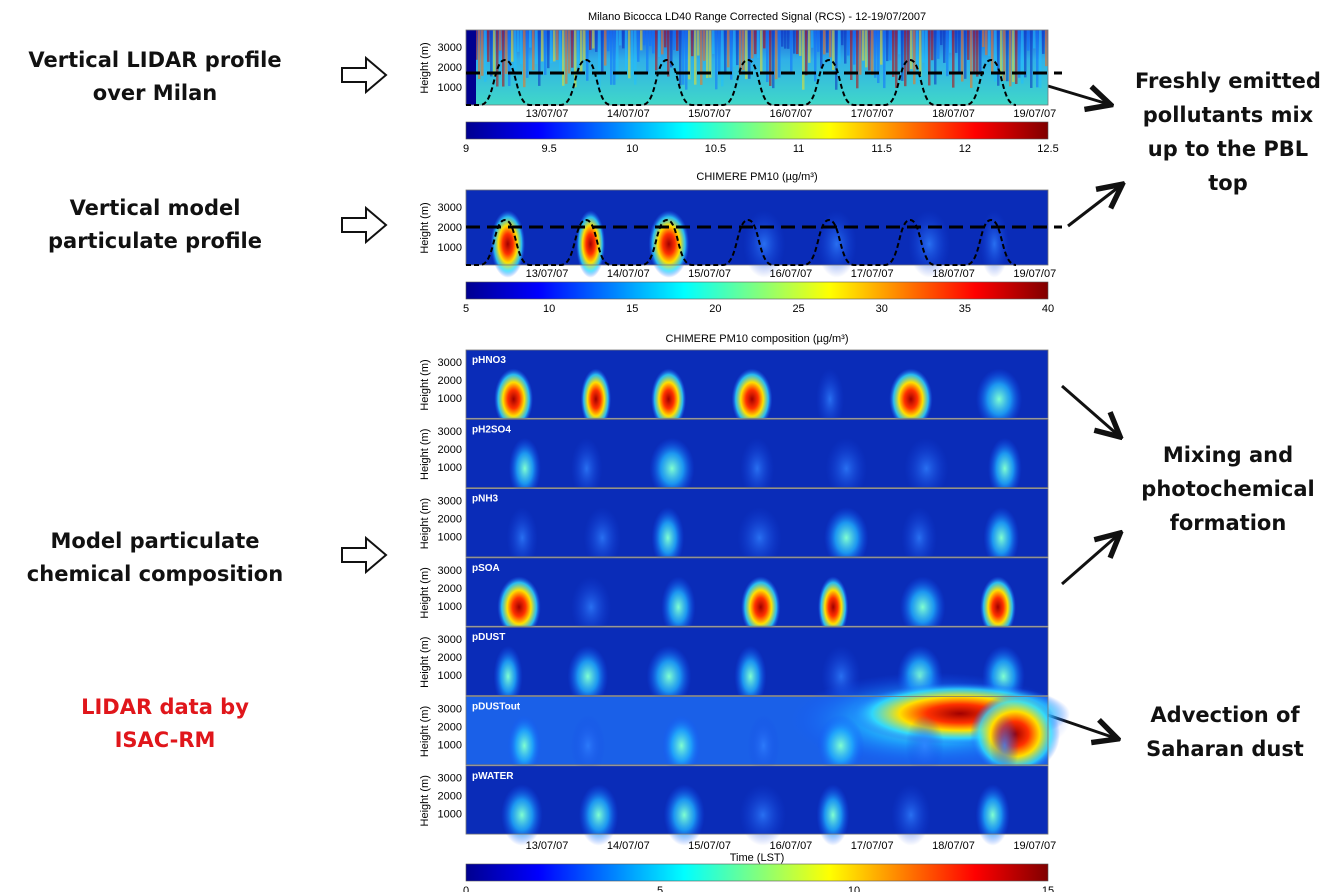 Image resolution: width=1339 pixels, height=892 pixels. I want to click on colorbar-tick-label: 10, so click(632, 149).